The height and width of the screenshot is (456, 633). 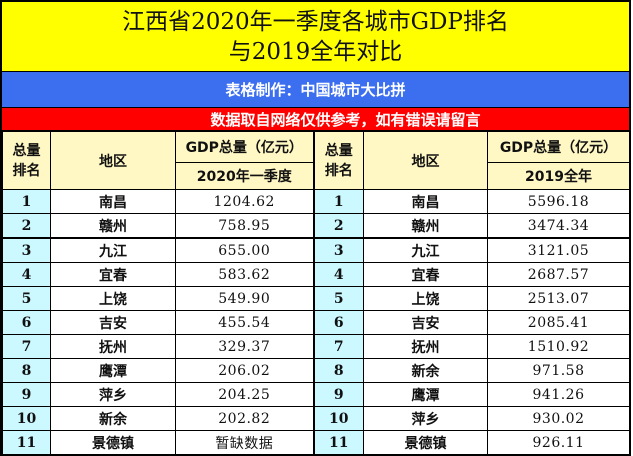 I want to click on credit-text: 表格制作：中国城市大比拼, so click(x=315, y=90).